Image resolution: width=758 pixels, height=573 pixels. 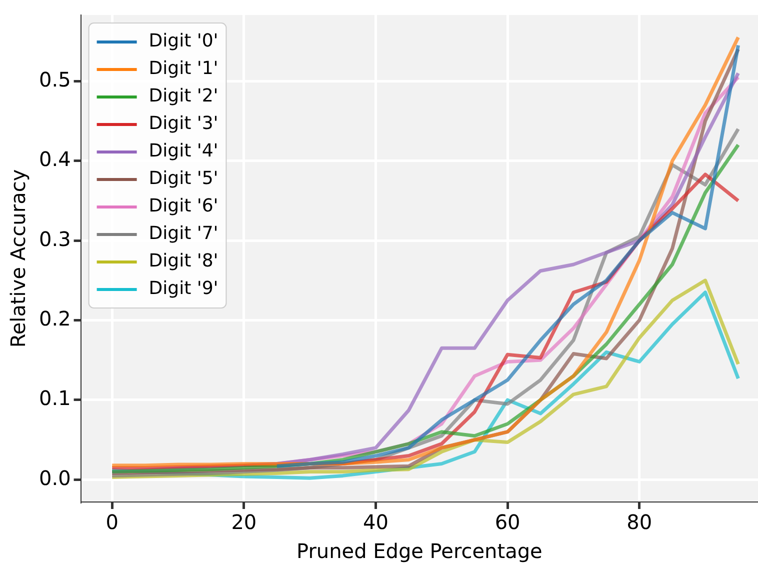 I want to click on x-tick-label: 40, so click(x=375, y=522).